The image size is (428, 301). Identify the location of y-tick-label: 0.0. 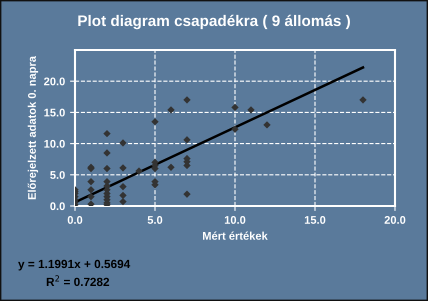
(57, 206).